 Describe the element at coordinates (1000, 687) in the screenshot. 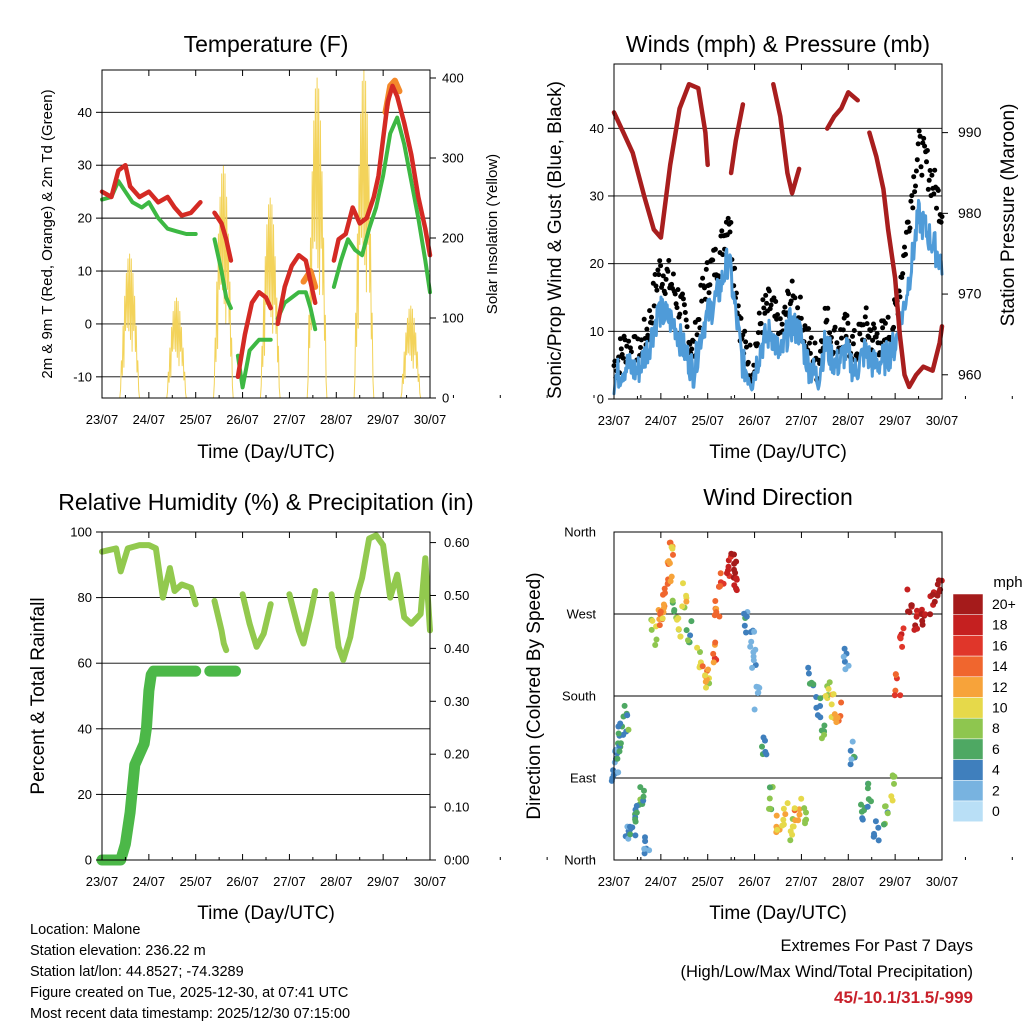

I see `colorbar-label: 12` at that location.